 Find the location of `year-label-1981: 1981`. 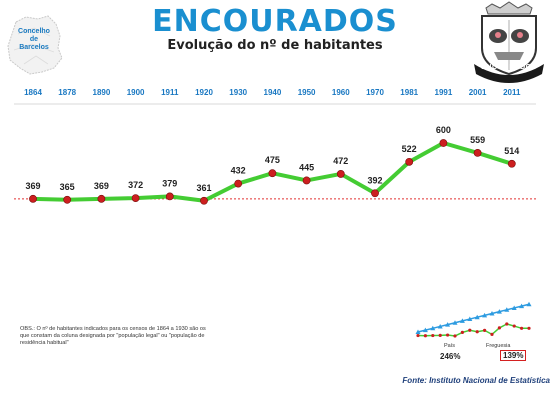

year-label-1981: 1981 is located at coordinates (409, 92).